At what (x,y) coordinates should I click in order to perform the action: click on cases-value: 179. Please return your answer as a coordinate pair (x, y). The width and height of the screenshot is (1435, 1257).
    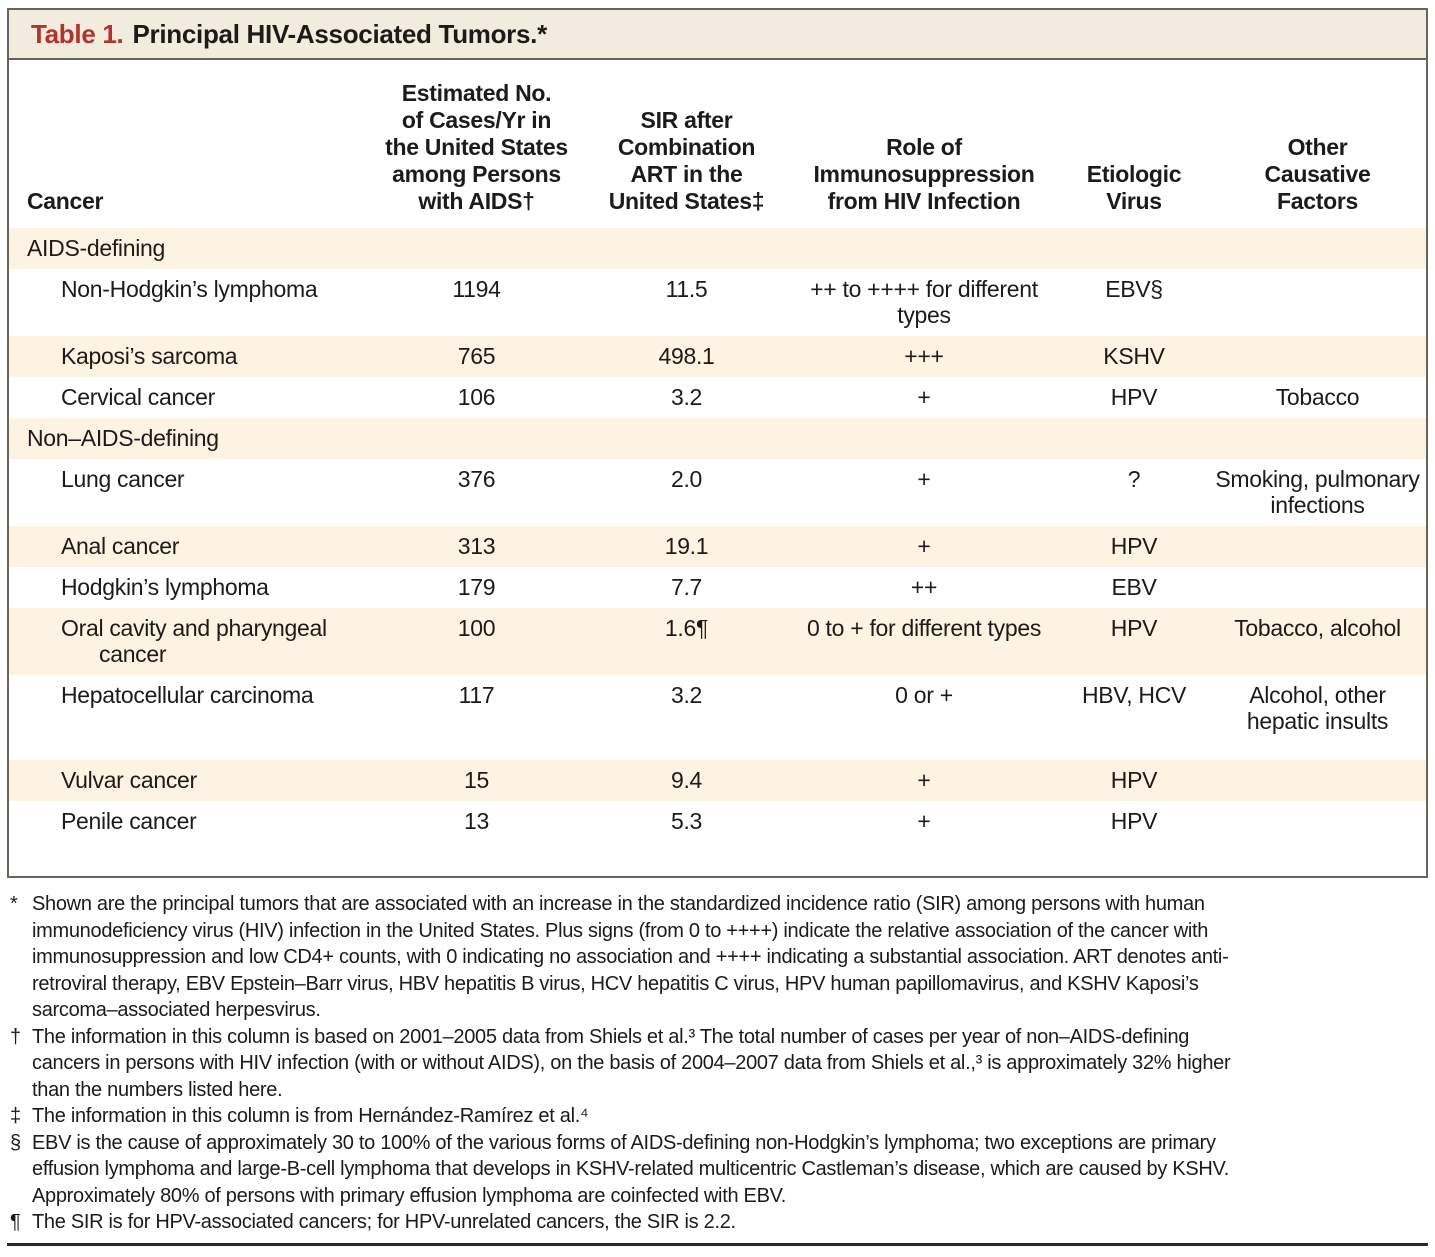
    Looking at the image, I should click on (476, 587).